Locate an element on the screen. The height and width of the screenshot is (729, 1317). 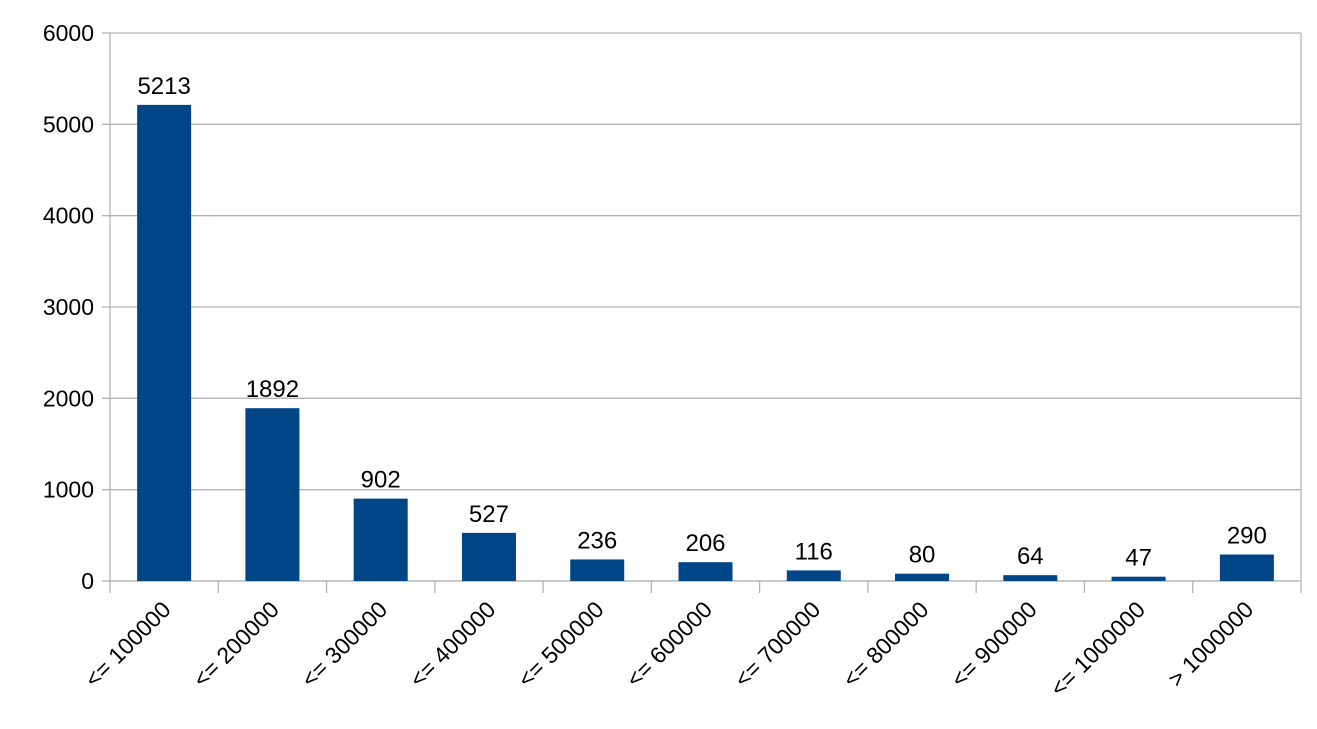
y-tick-label: 0 is located at coordinates (87, 581).